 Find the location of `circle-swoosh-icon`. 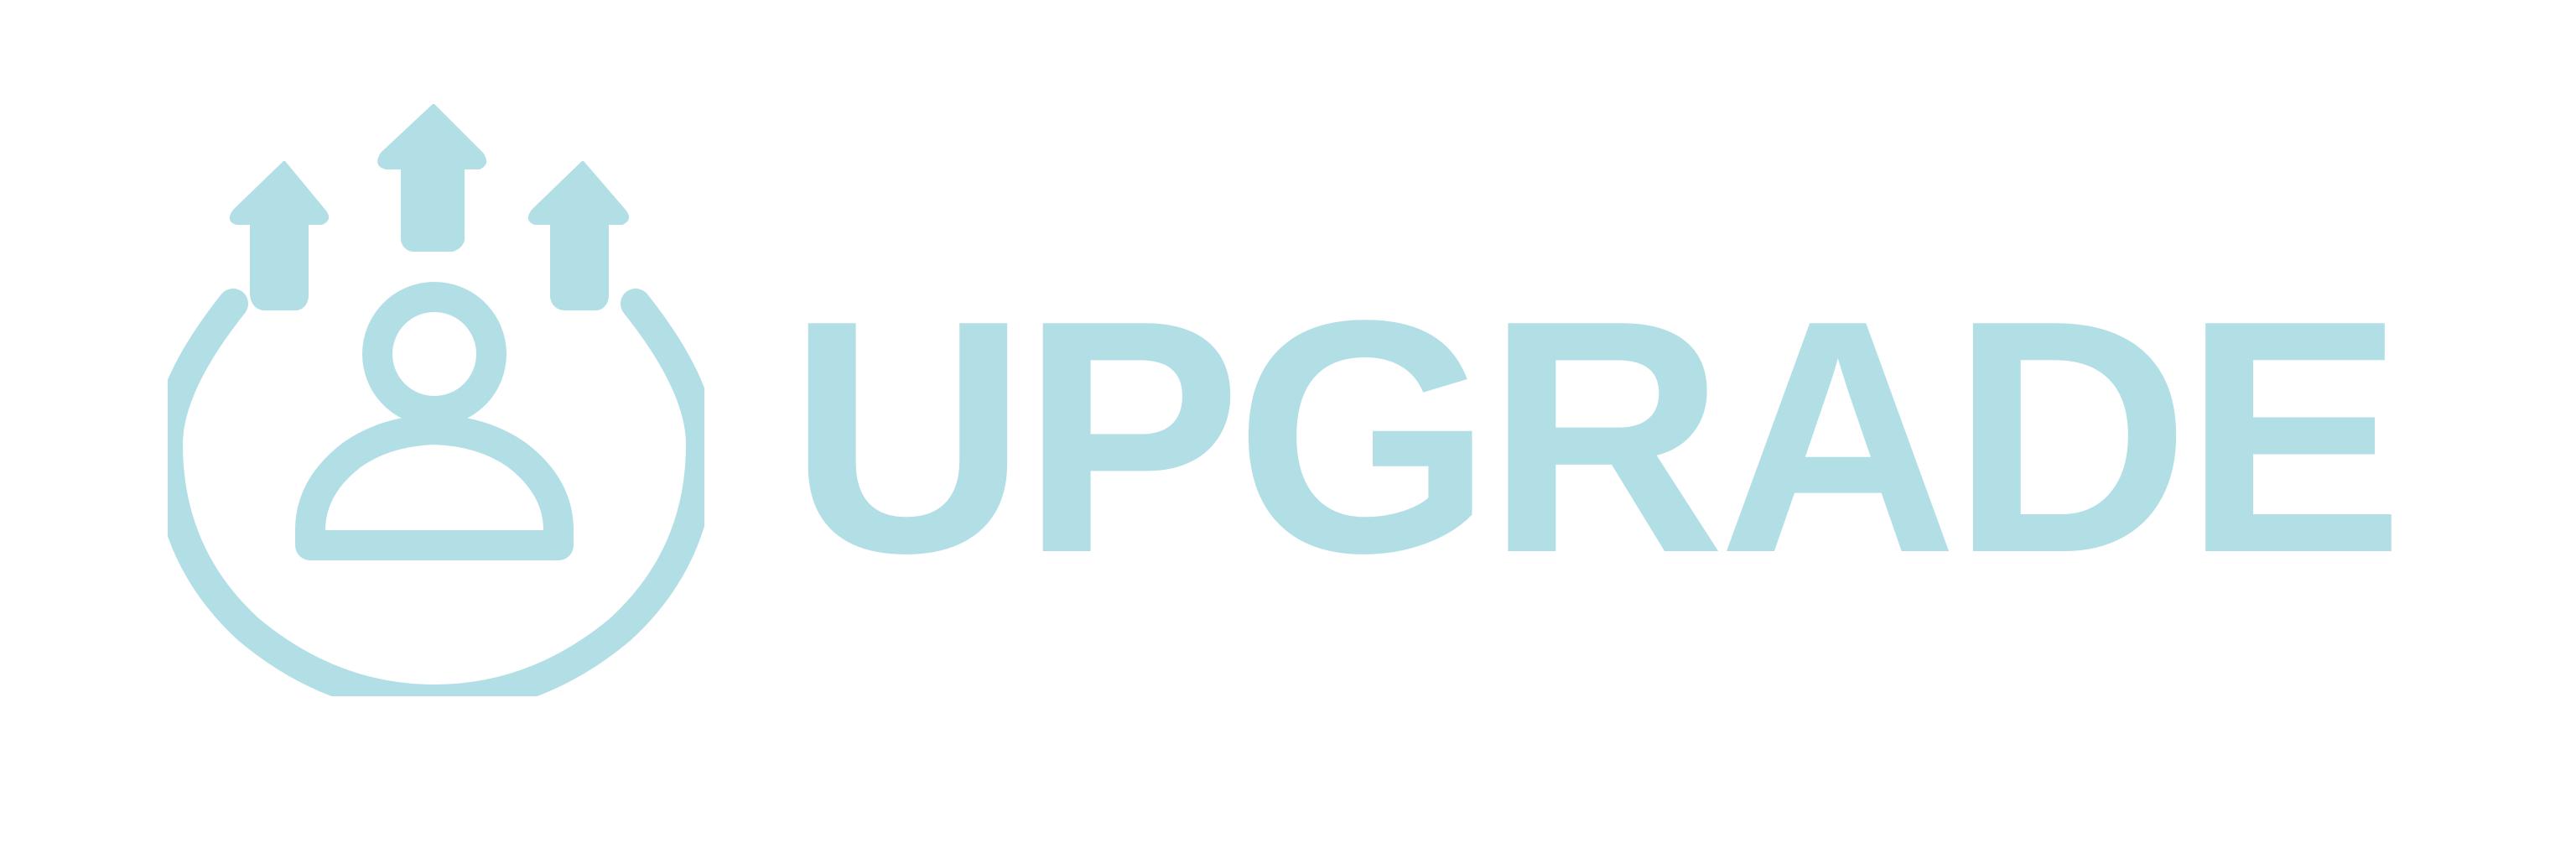

circle-swoosh-icon is located at coordinates (436, 492).